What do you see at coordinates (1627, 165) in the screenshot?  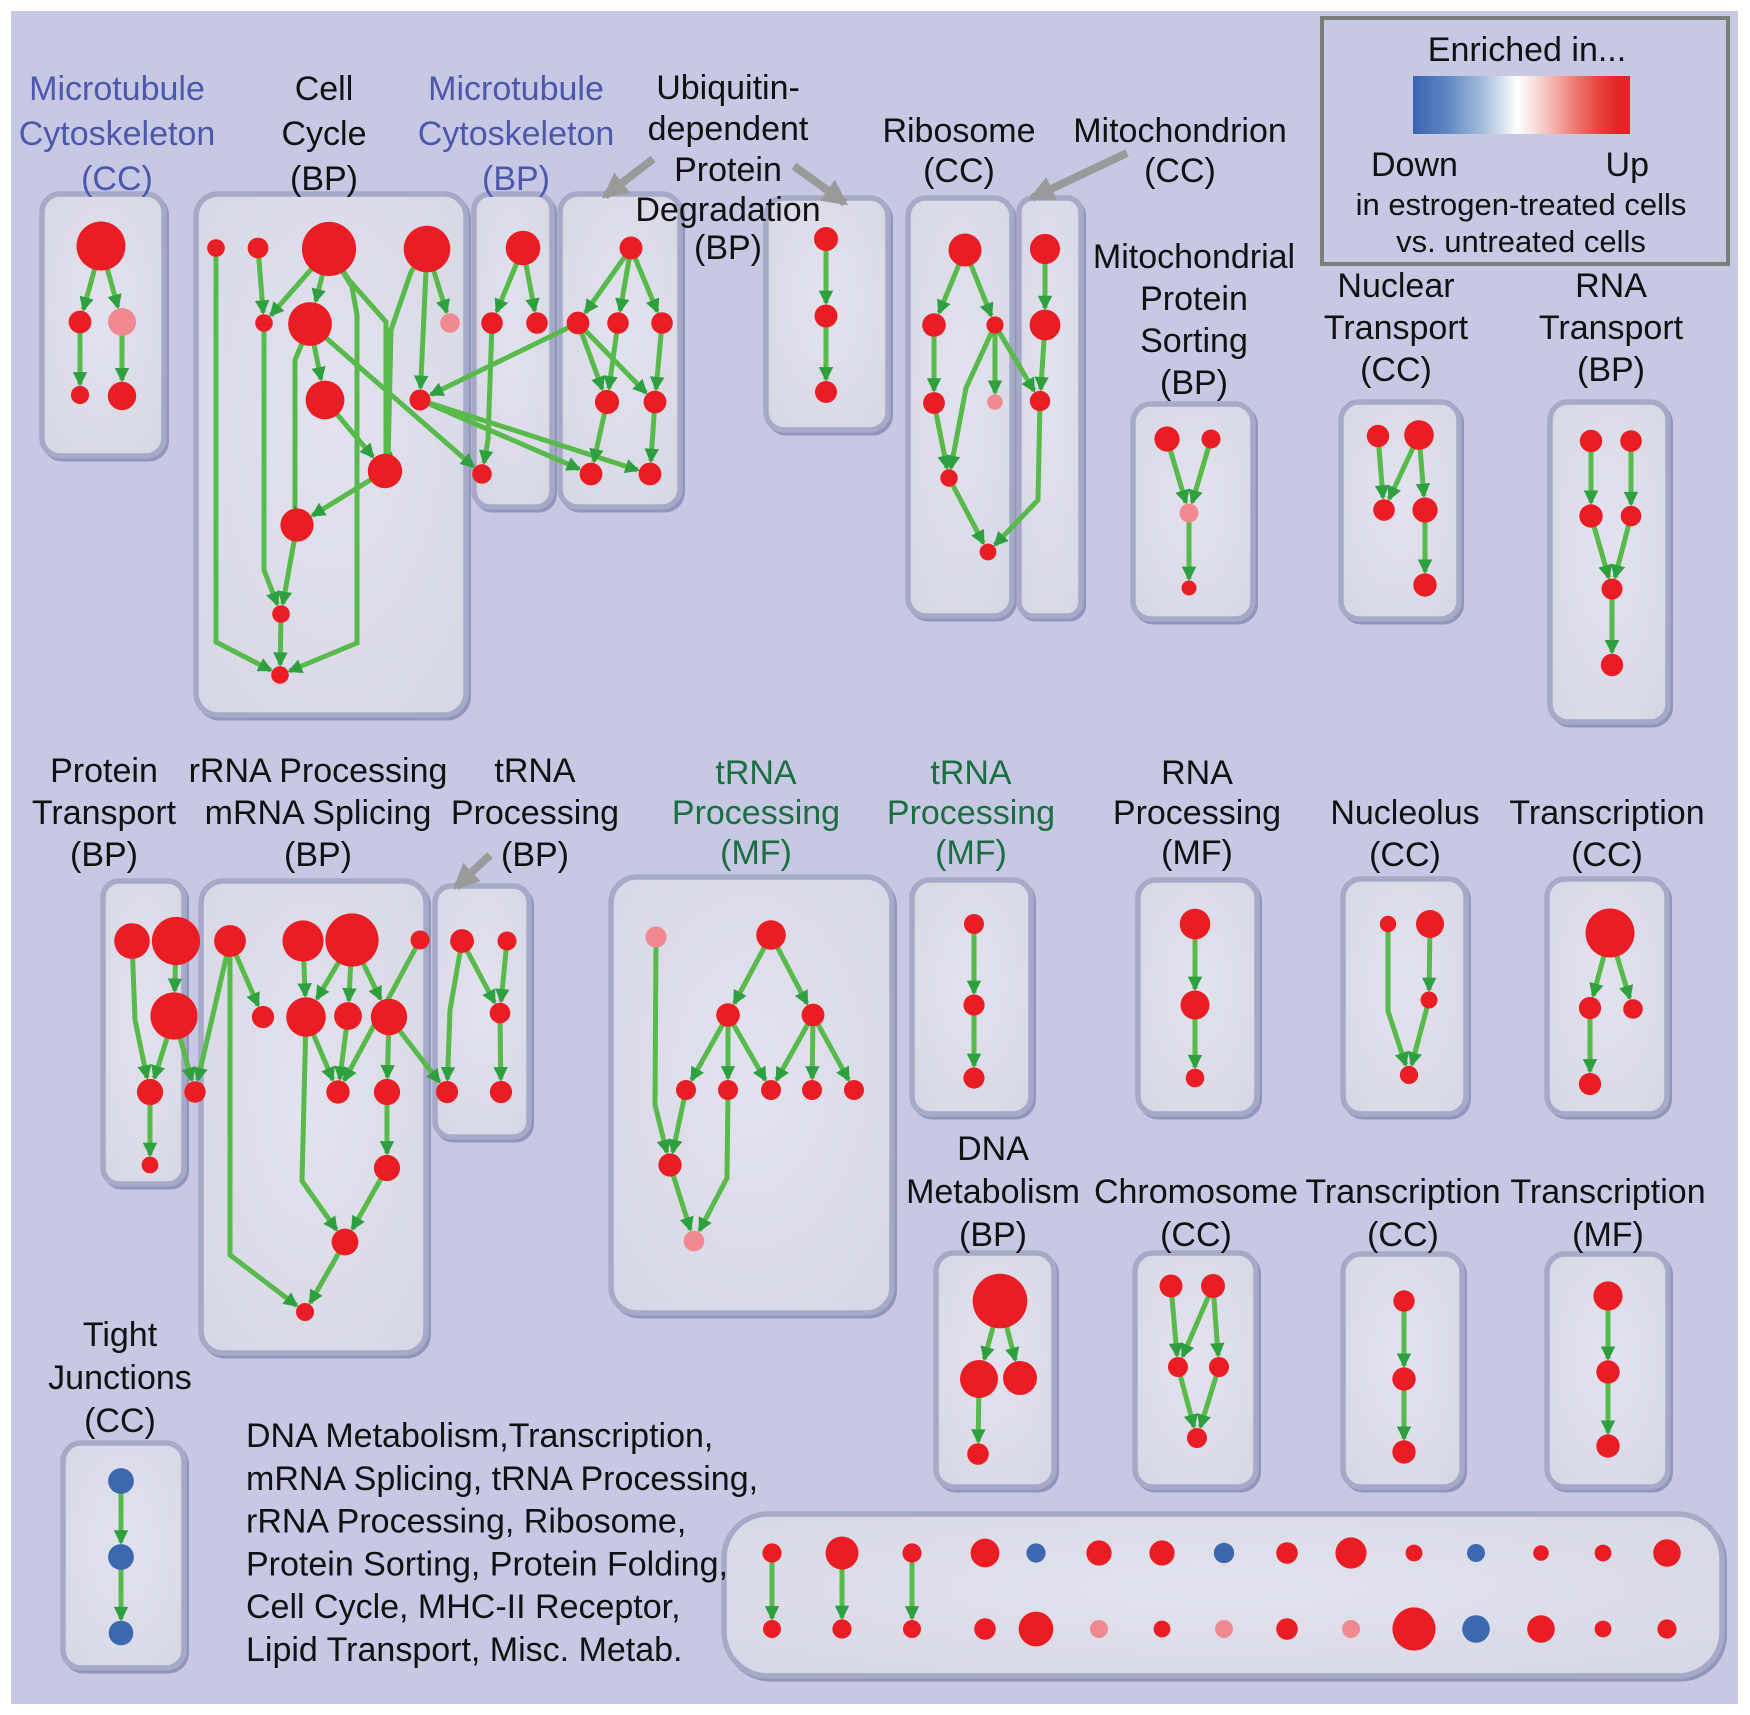 I see `svg-text: Up` at bounding box center [1627, 165].